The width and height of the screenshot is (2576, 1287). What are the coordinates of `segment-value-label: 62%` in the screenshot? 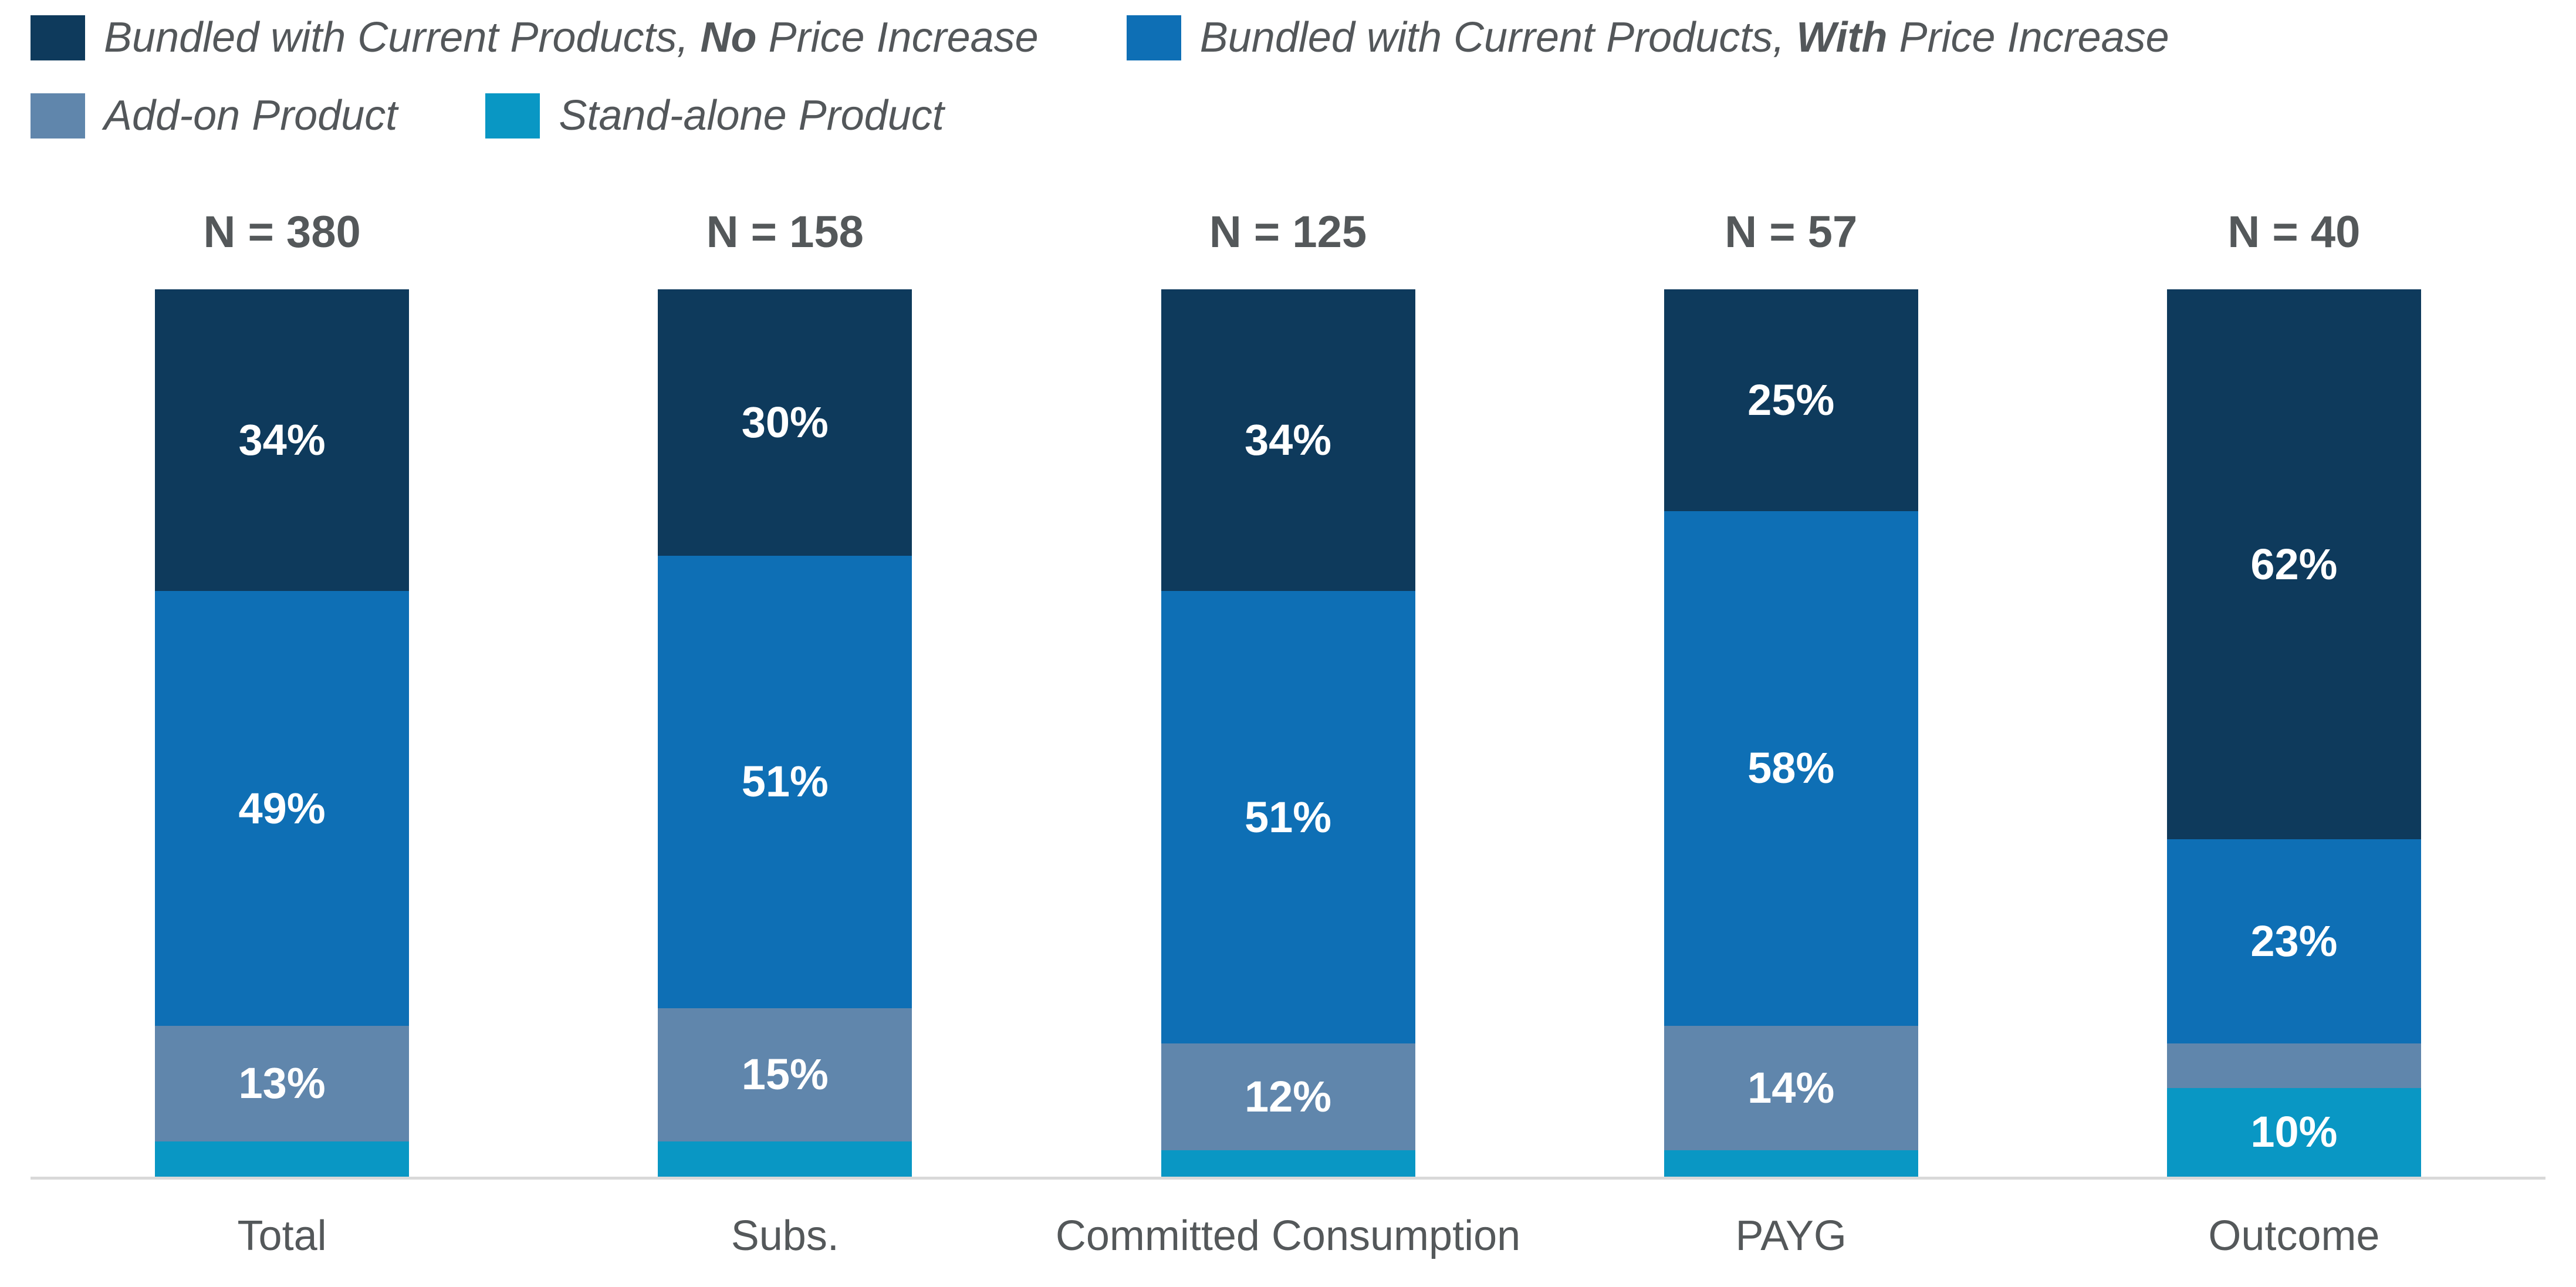 It's located at (2294, 564).